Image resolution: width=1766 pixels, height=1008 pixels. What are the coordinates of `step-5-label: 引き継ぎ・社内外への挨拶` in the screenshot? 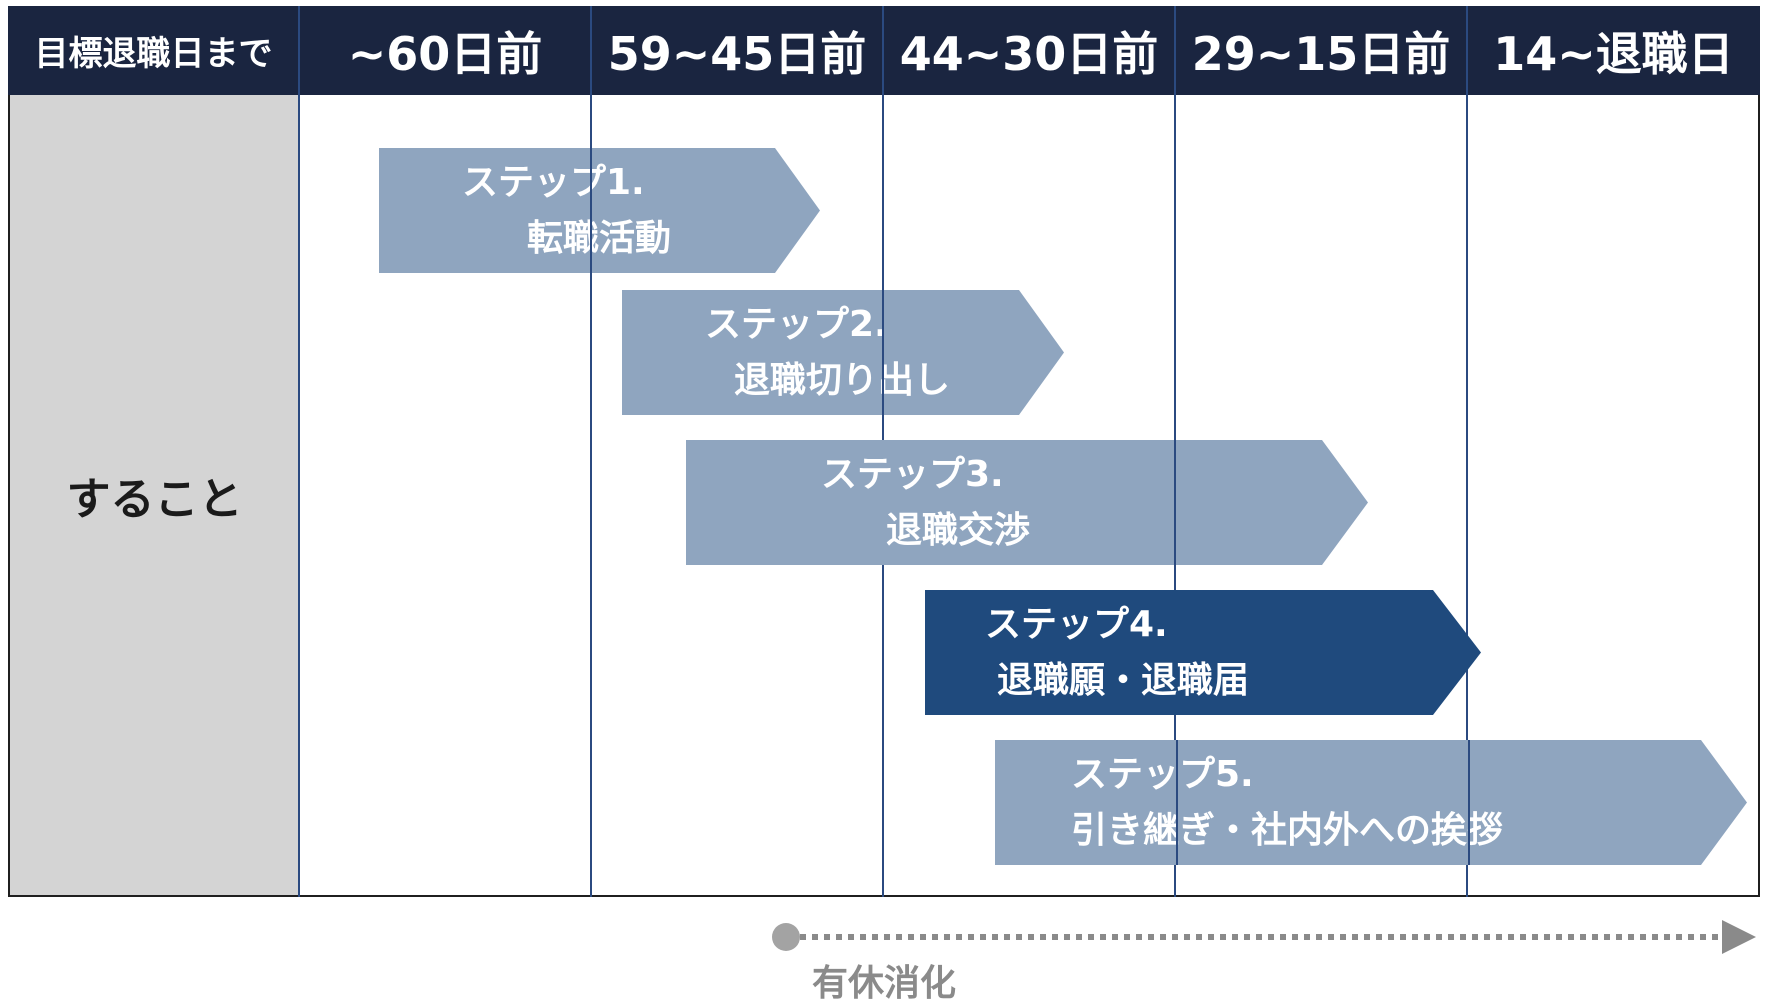 It's located at (1287, 830).